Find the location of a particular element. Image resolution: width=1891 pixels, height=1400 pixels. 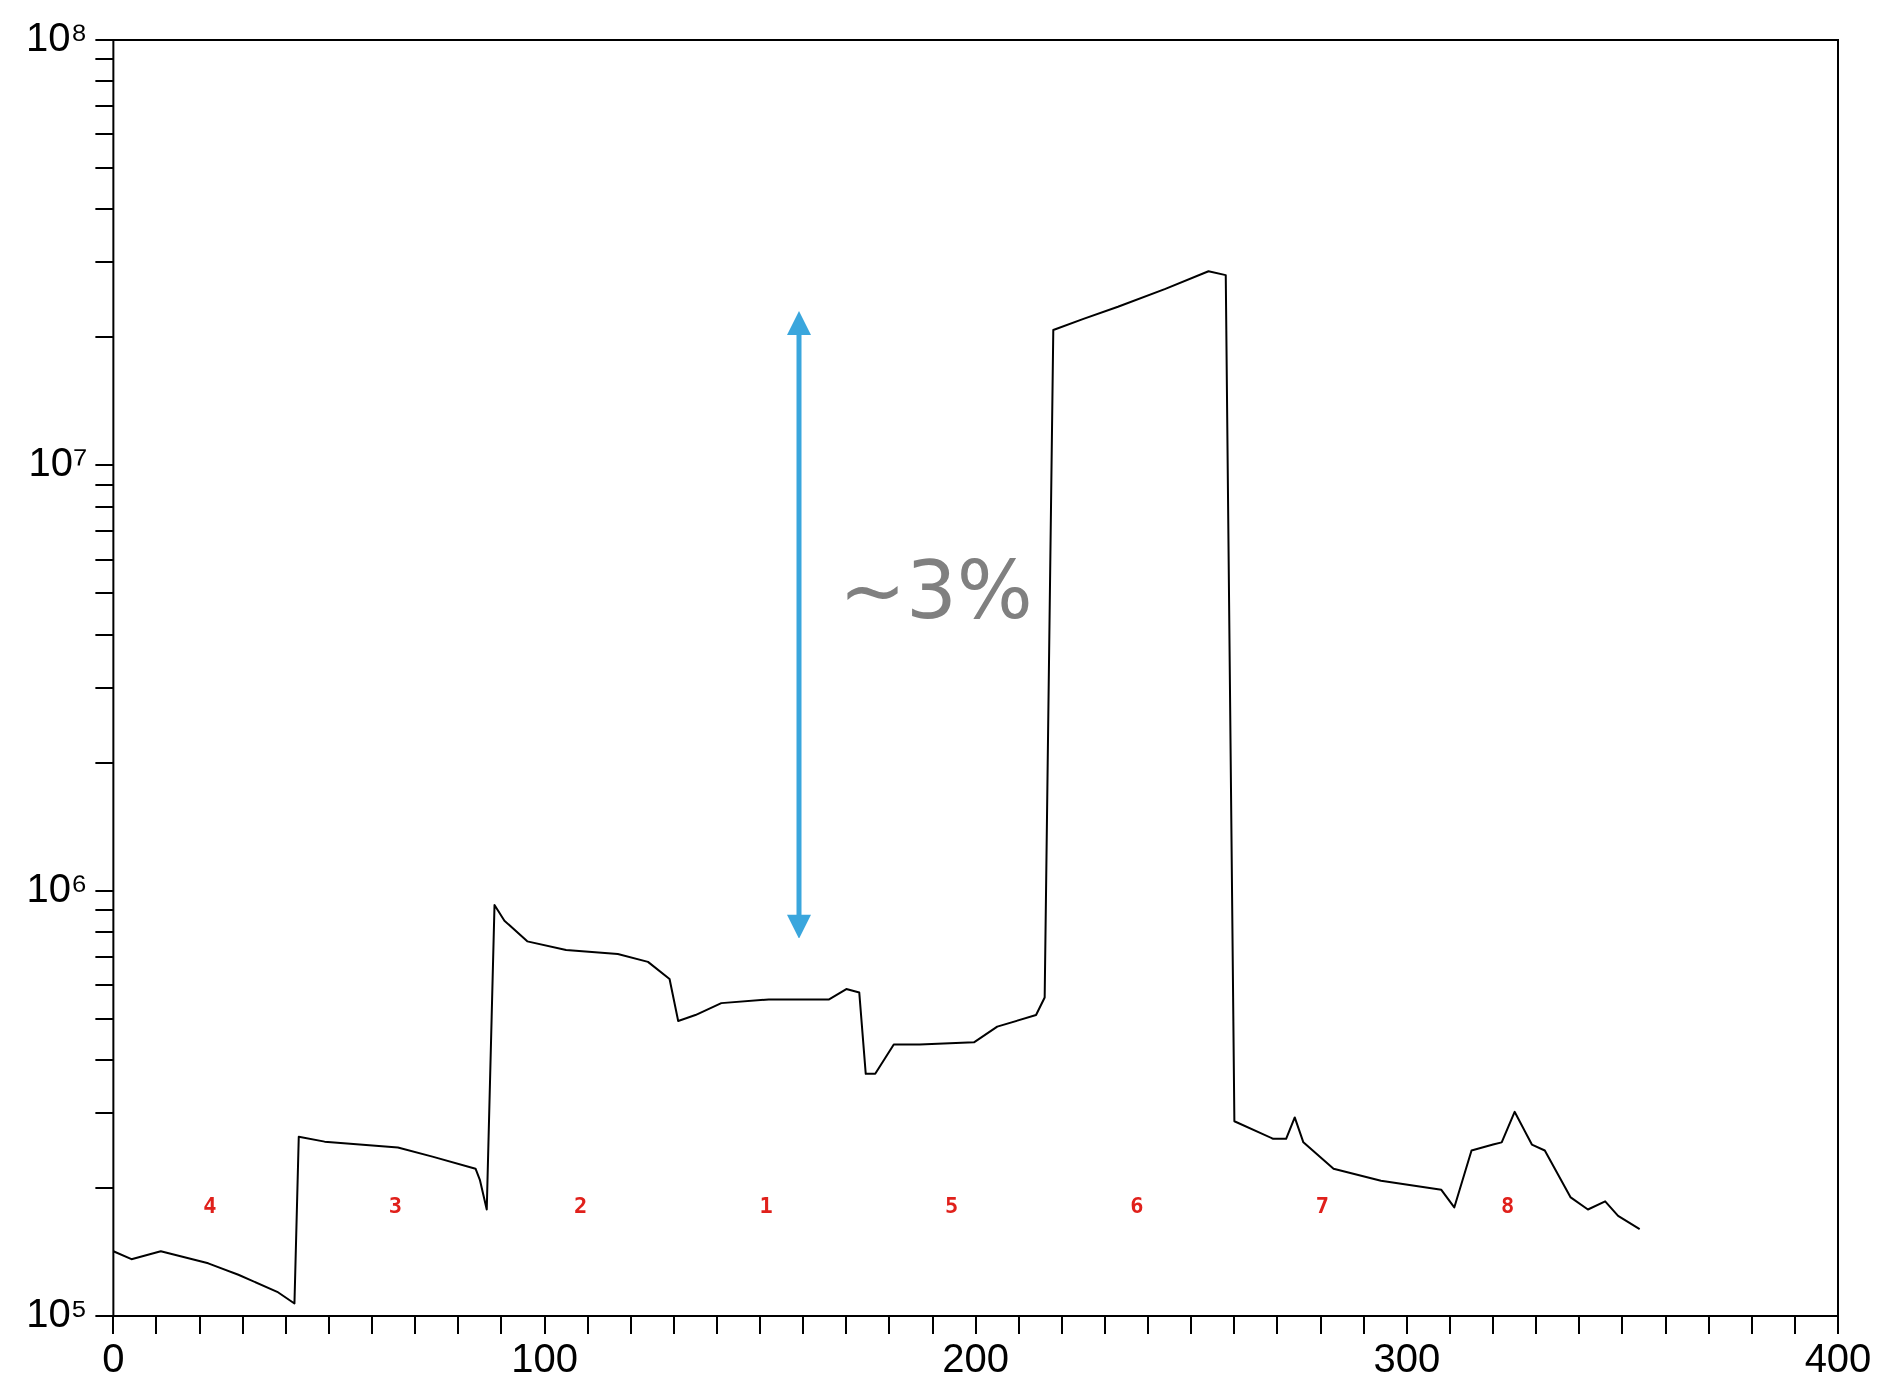

y-tick-label: 10⁵ is located at coordinates (57, 1313).